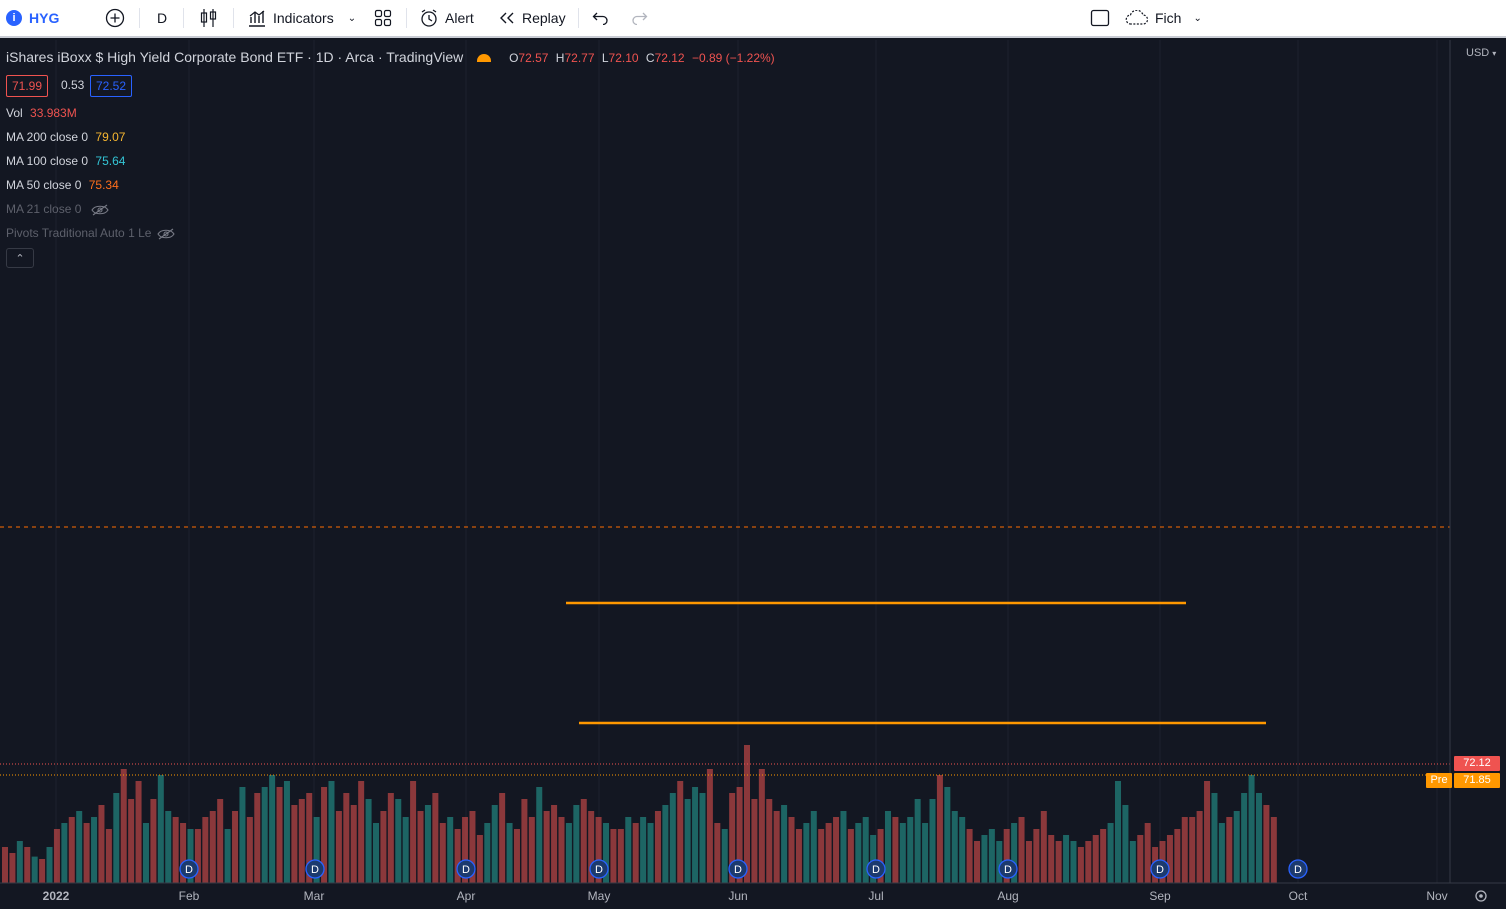 The image size is (1506, 909). What do you see at coordinates (1163, 18) in the screenshot?
I see `layout-menu: Fich ⌄` at bounding box center [1163, 18].